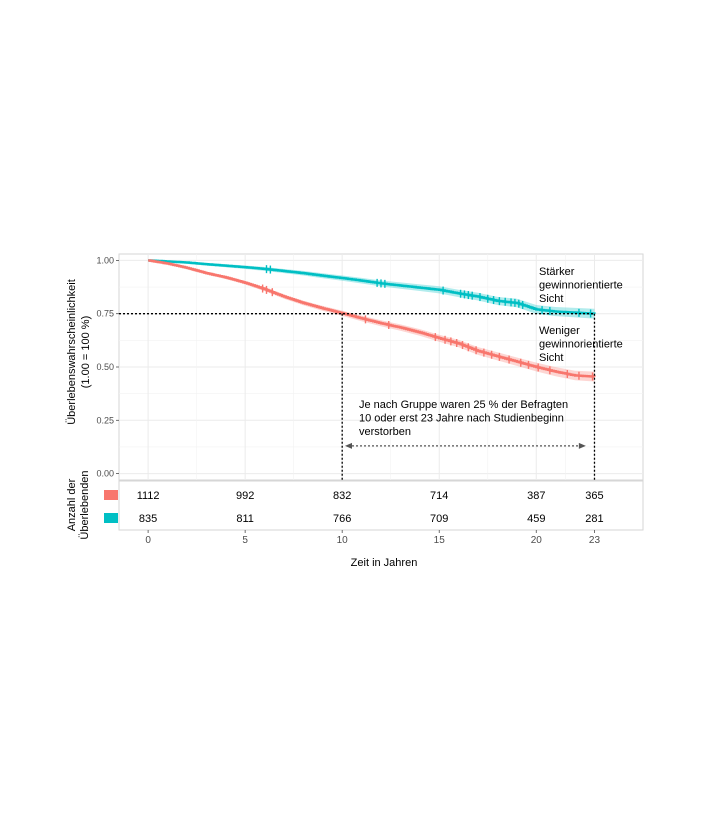 Image resolution: width=720 pixels, height=823 pixels. What do you see at coordinates (245, 540) in the screenshot?
I see `x-tick-label: 5` at bounding box center [245, 540].